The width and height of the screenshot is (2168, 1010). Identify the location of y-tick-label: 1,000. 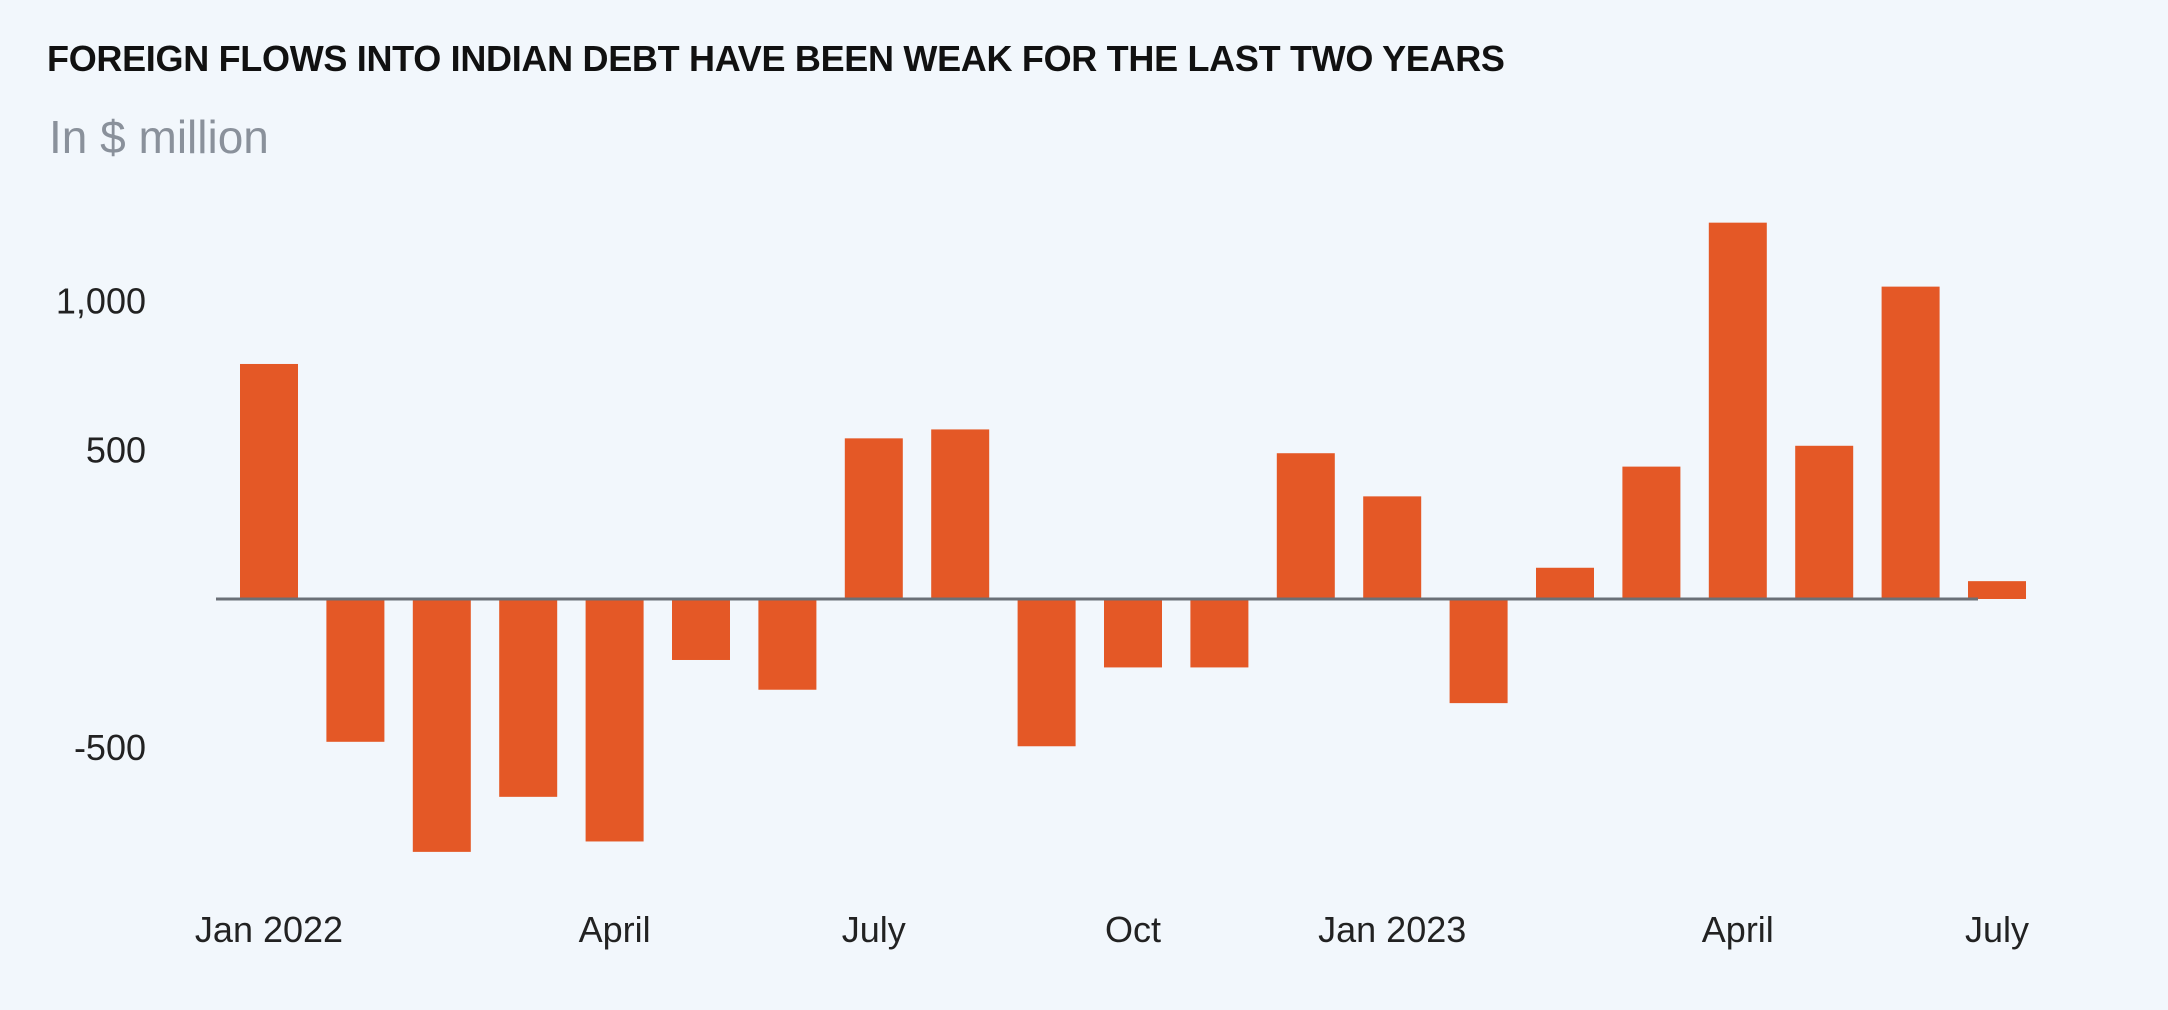
(101, 301).